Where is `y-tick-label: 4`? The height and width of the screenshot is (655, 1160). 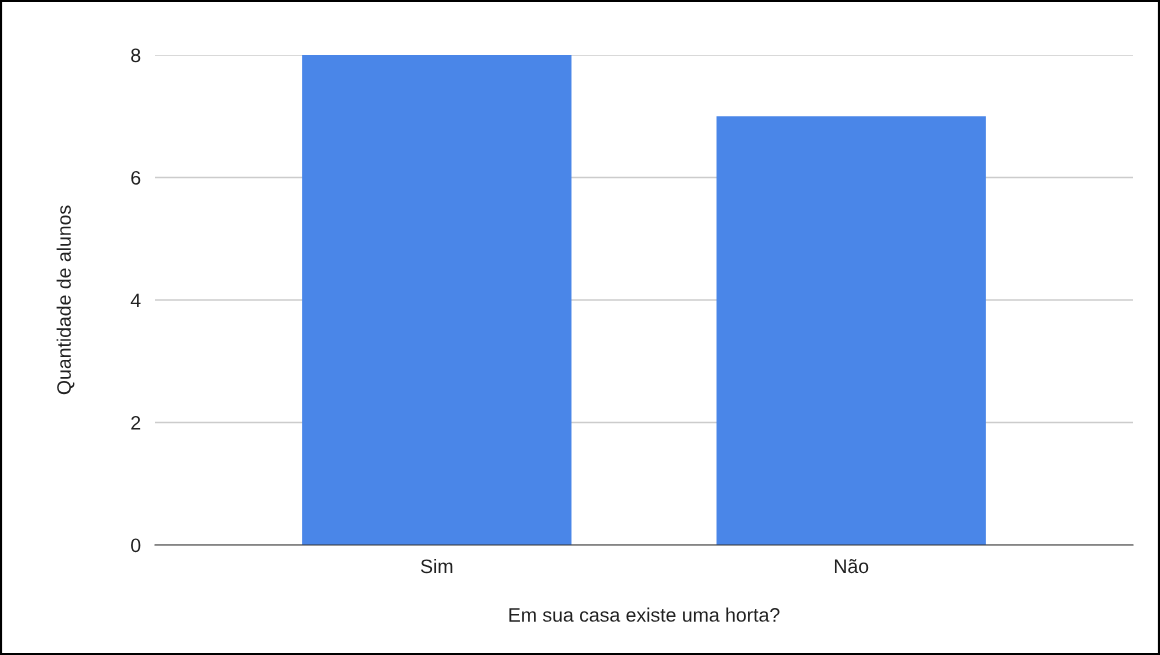
y-tick-label: 4 is located at coordinates (135, 300).